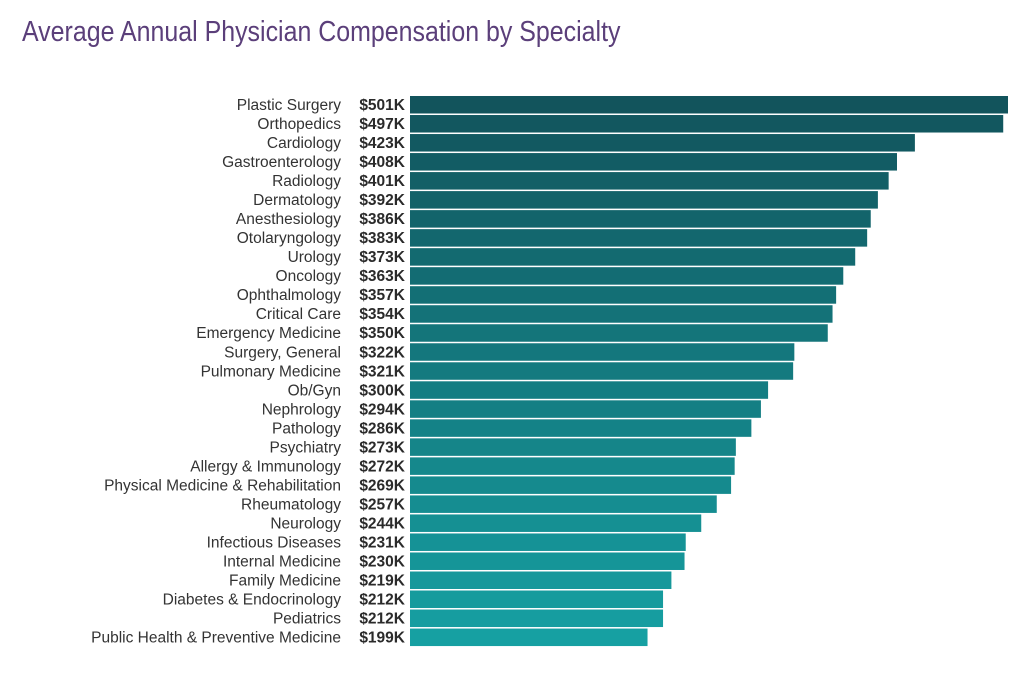  I want to click on data-label: $423K, so click(382, 143).